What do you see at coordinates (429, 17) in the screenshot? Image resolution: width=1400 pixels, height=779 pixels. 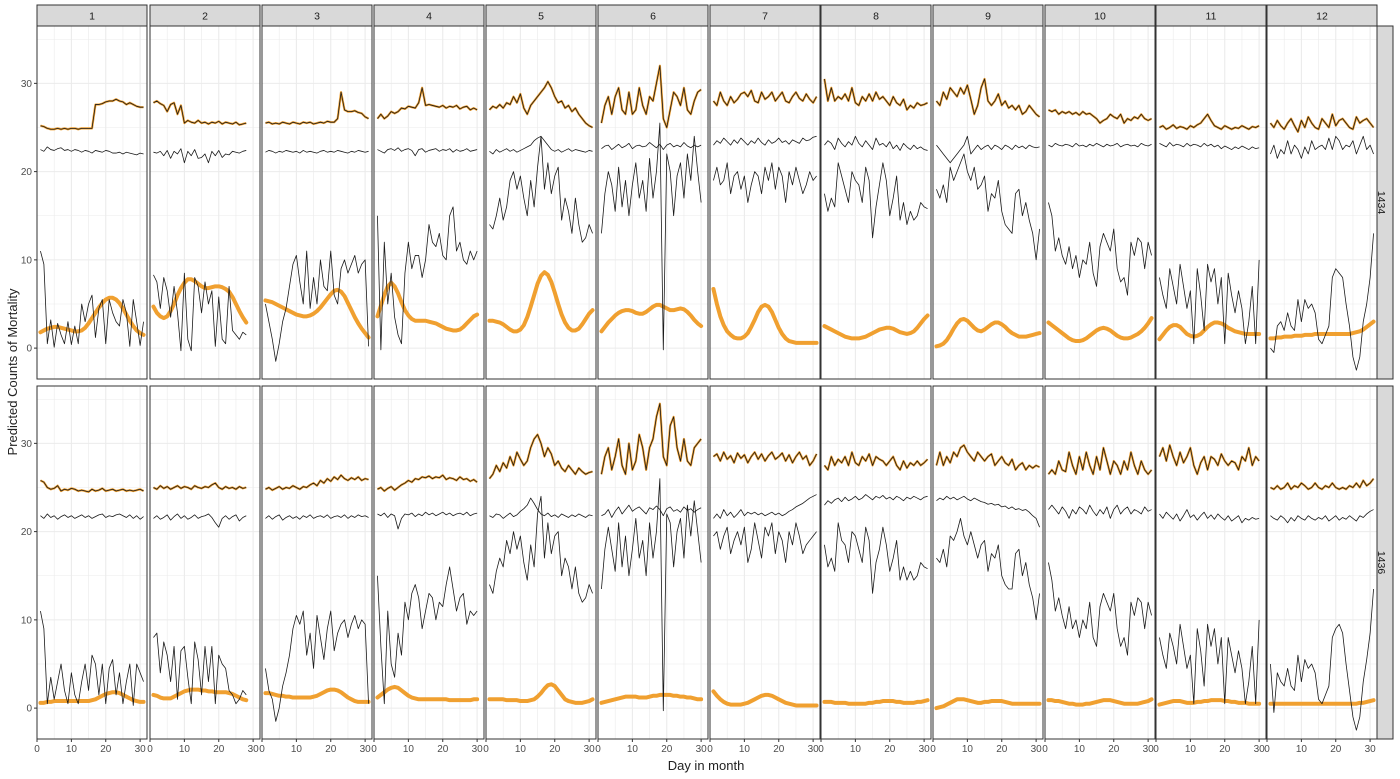 I see `column-strip-label: 4` at bounding box center [429, 17].